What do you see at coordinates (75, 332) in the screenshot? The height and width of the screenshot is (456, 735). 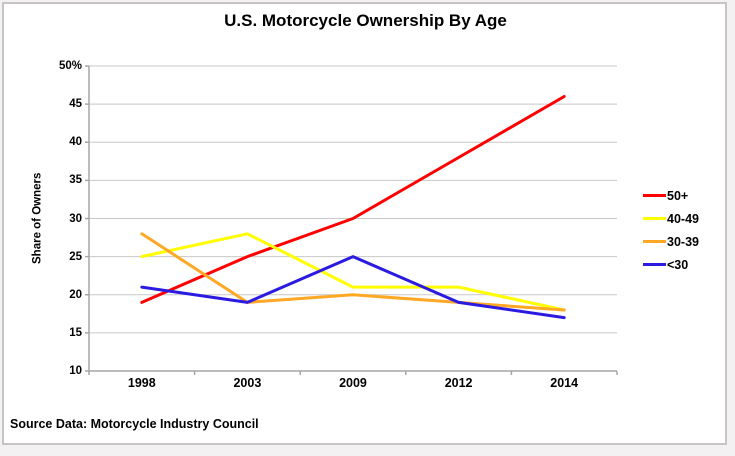 I see `y-tick-label: 15` at bounding box center [75, 332].